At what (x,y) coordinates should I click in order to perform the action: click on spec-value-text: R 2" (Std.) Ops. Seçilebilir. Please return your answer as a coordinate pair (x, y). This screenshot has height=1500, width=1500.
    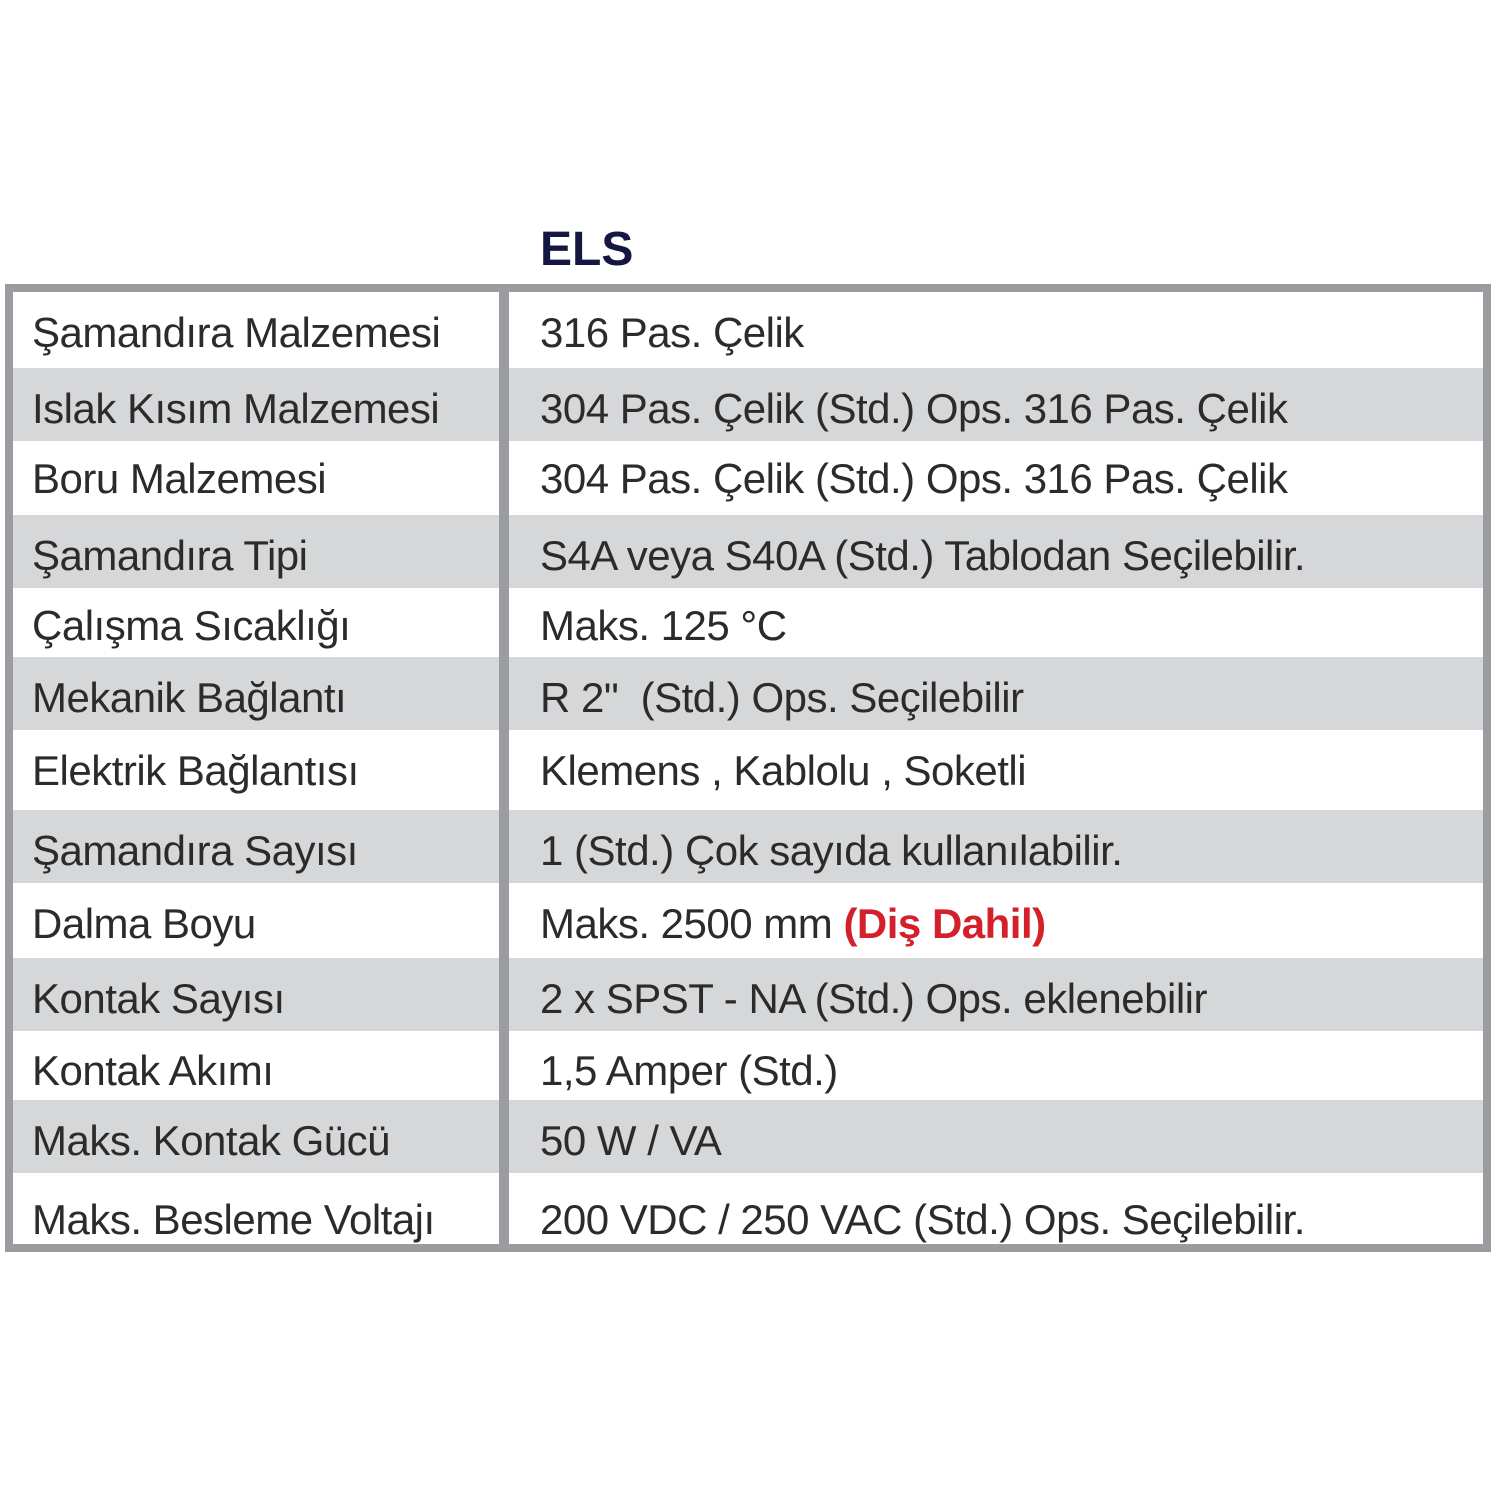
    Looking at the image, I should click on (782, 697).